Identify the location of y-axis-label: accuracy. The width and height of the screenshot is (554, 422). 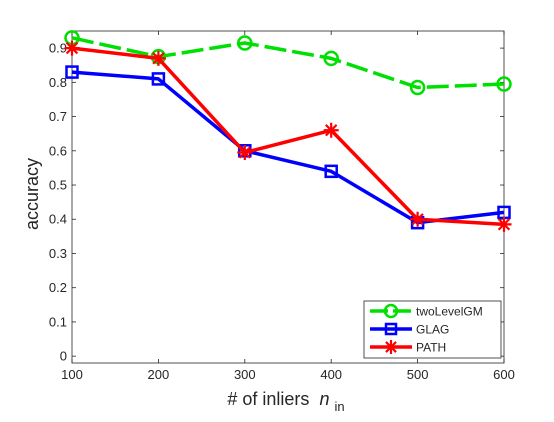
(32, 194).